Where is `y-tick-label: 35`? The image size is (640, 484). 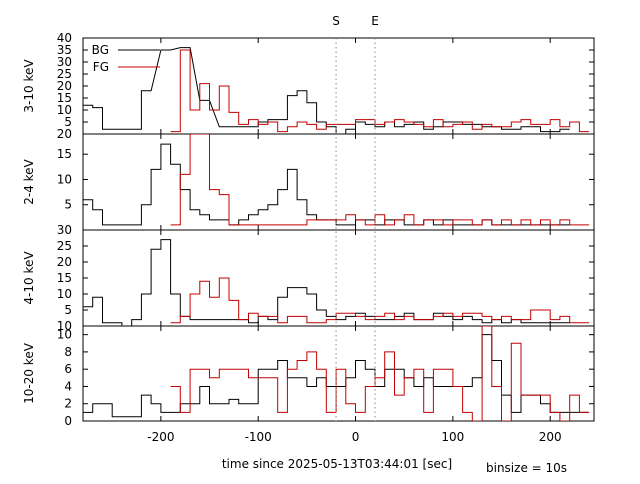 y-tick-label: 35 is located at coordinates (64, 50).